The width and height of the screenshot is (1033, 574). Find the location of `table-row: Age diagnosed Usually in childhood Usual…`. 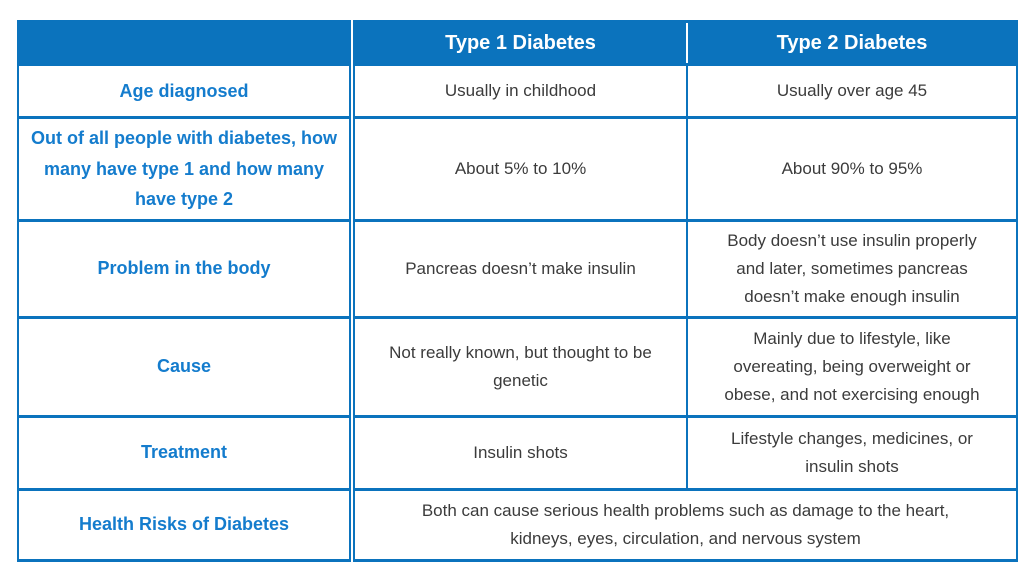

table-row: Age diagnosed Usually in childhood Usual… is located at coordinates (517, 91).